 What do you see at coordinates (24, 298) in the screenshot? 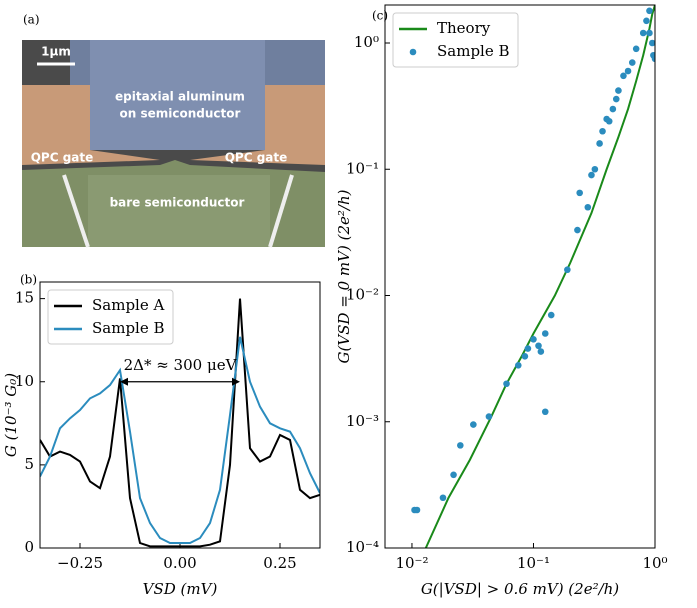
I see `y-tick-label: 15` at bounding box center [24, 298].